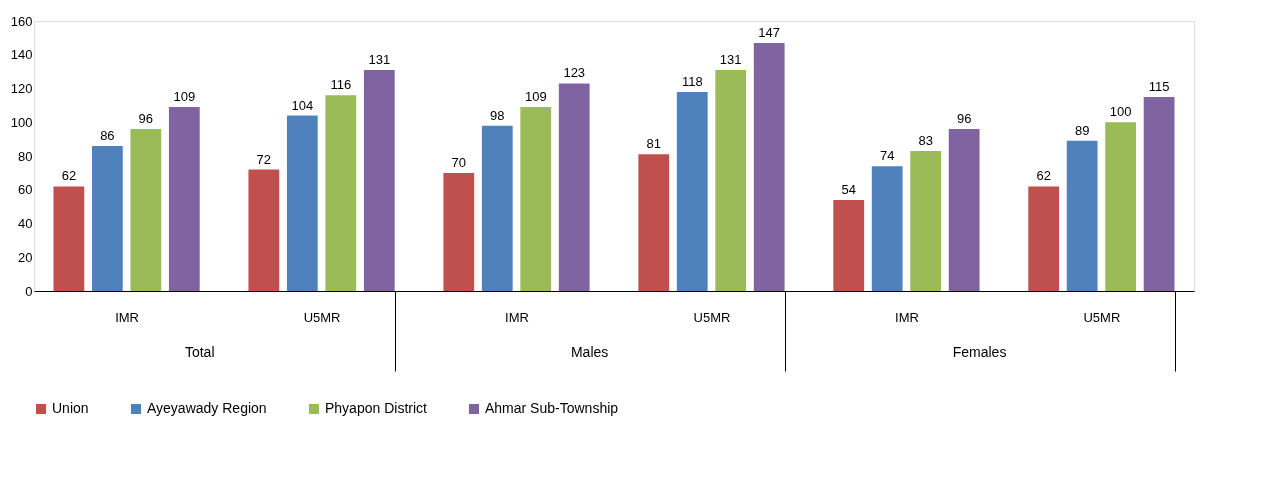 The height and width of the screenshot is (499, 1278). I want to click on y-tick-label: 20, so click(25, 257).